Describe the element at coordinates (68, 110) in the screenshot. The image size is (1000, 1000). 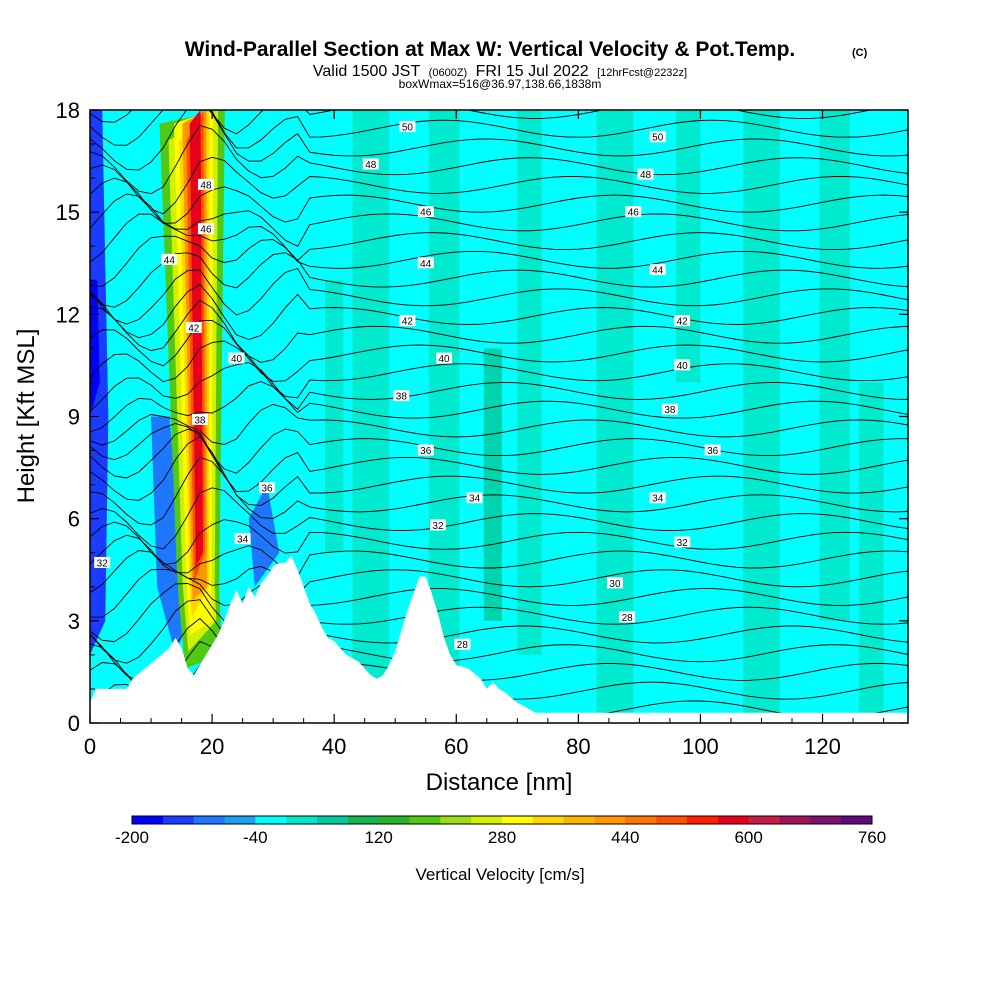
I see `y-tick-label: 18` at that location.